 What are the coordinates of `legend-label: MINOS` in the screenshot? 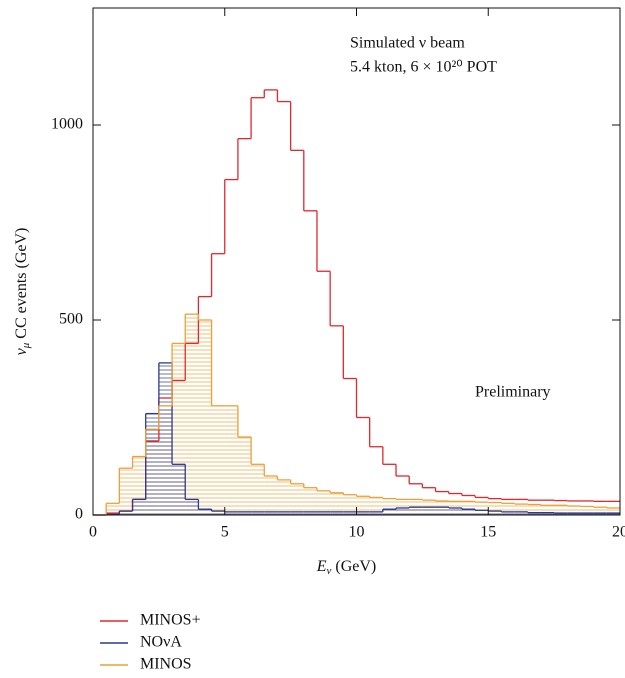 It's located at (166, 664).